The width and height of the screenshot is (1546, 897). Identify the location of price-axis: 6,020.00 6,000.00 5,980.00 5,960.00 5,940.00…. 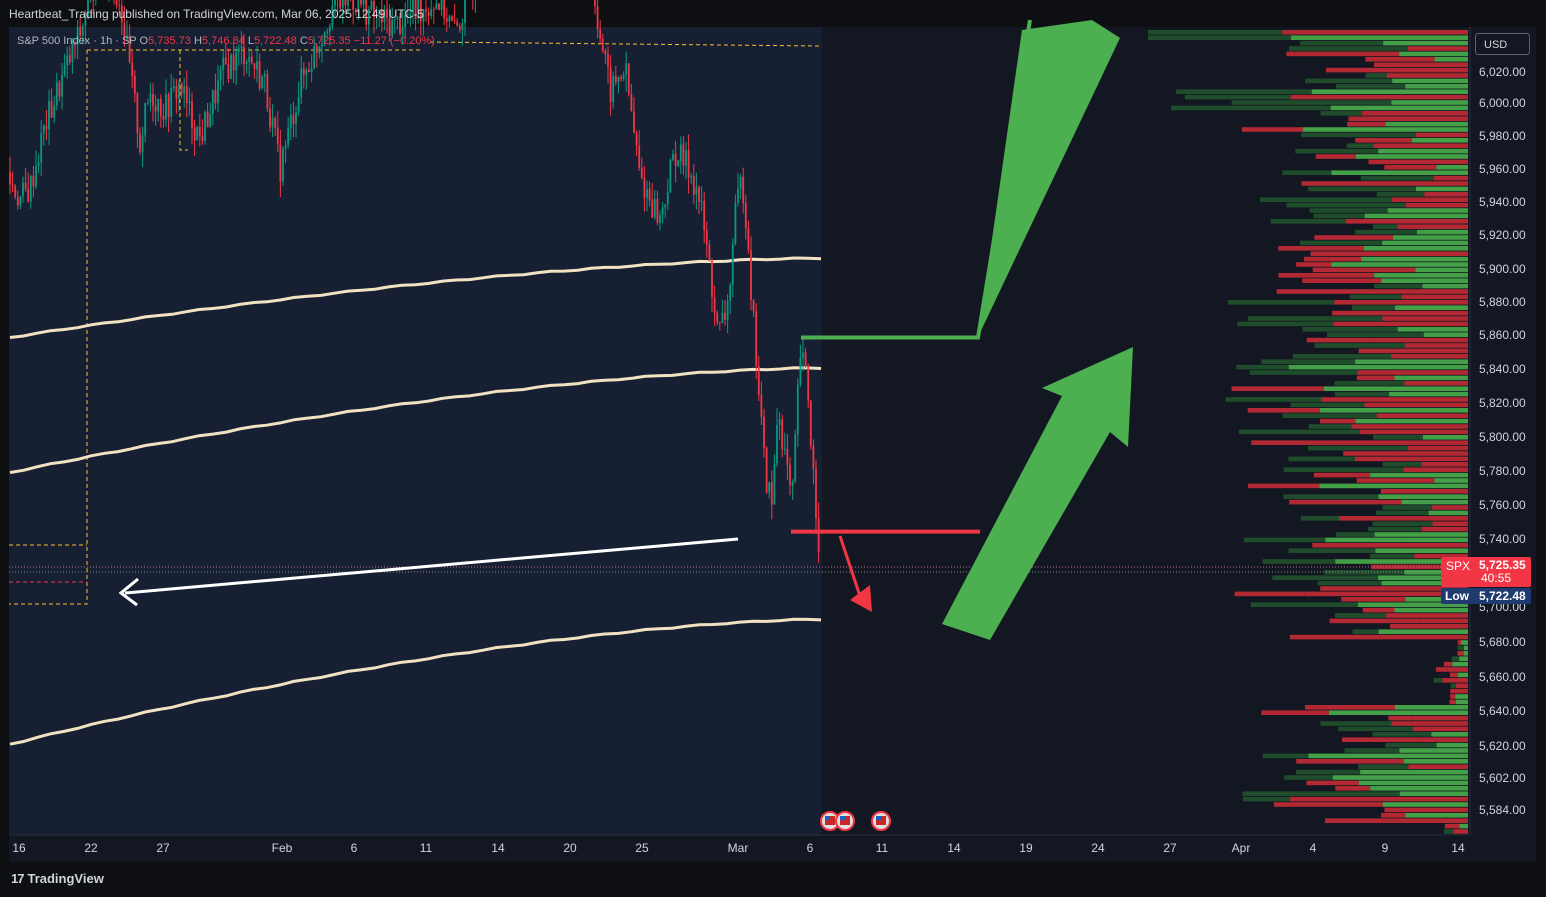
(1502, 441).